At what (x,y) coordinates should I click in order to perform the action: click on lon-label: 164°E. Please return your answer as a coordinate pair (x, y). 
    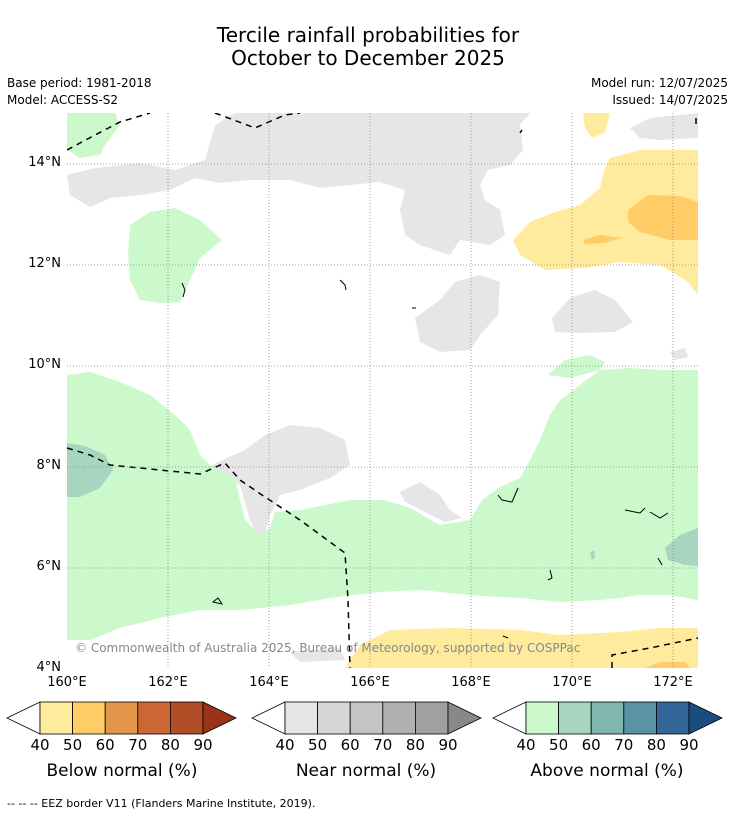
    Looking at the image, I should click on (269, 682).